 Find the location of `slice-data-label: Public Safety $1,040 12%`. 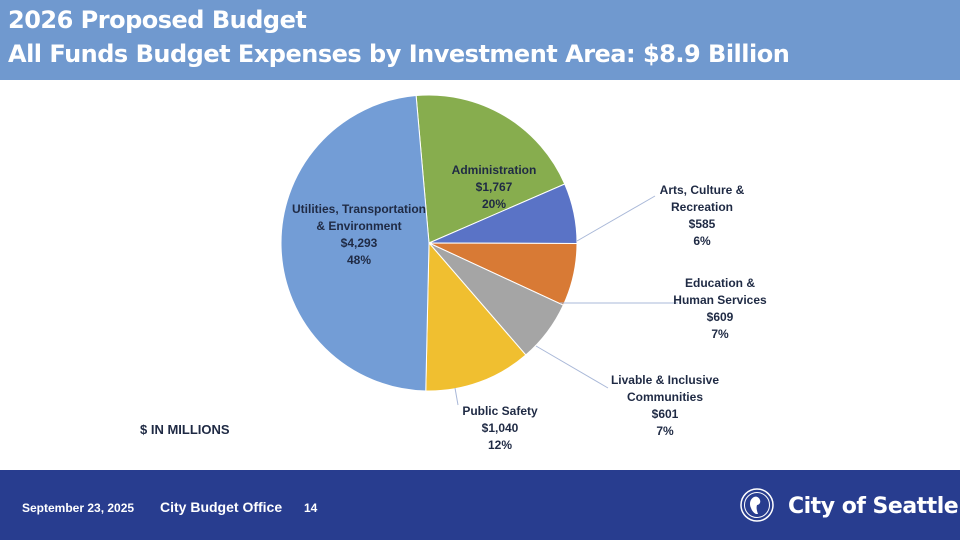

slice-data-label: Public Safety $1,040 12% is located at coordinates (500, 428).